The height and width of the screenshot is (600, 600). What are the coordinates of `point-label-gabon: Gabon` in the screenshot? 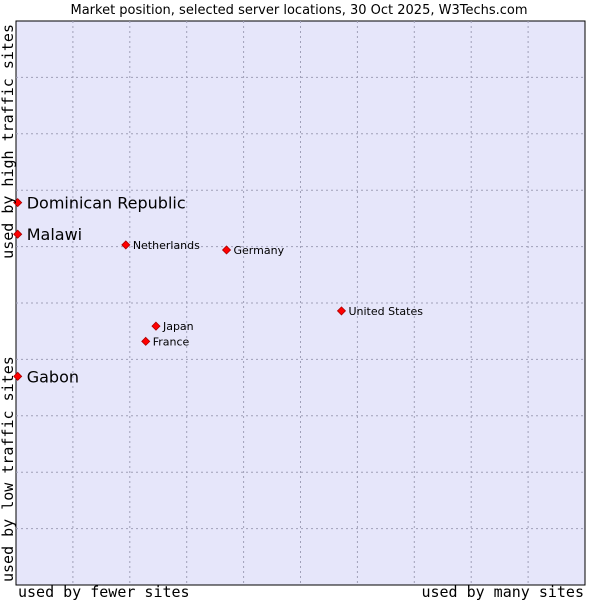 It's located at (53, 376).